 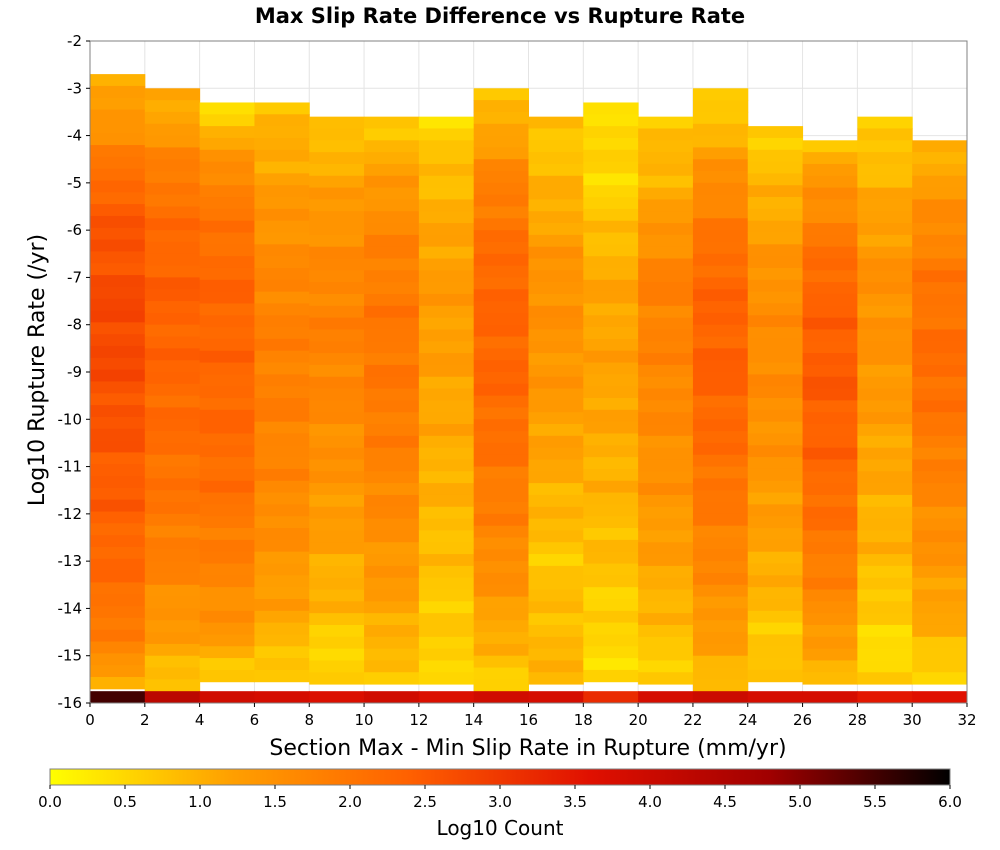 I want to click on x-axis-ticks: 0 2 4 6 8 10 12 14 16 18 20 22 24 26 28 30 32, so click(x=531, y=716).